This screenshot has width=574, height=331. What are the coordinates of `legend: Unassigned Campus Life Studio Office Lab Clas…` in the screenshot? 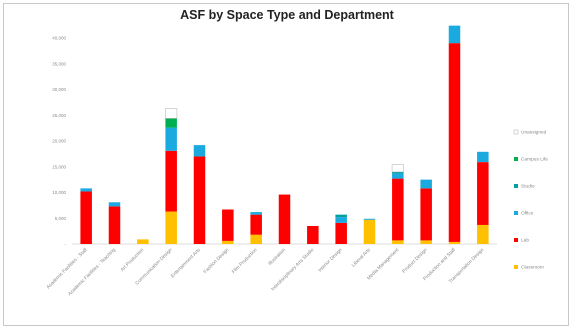 It's located at (530, 200).